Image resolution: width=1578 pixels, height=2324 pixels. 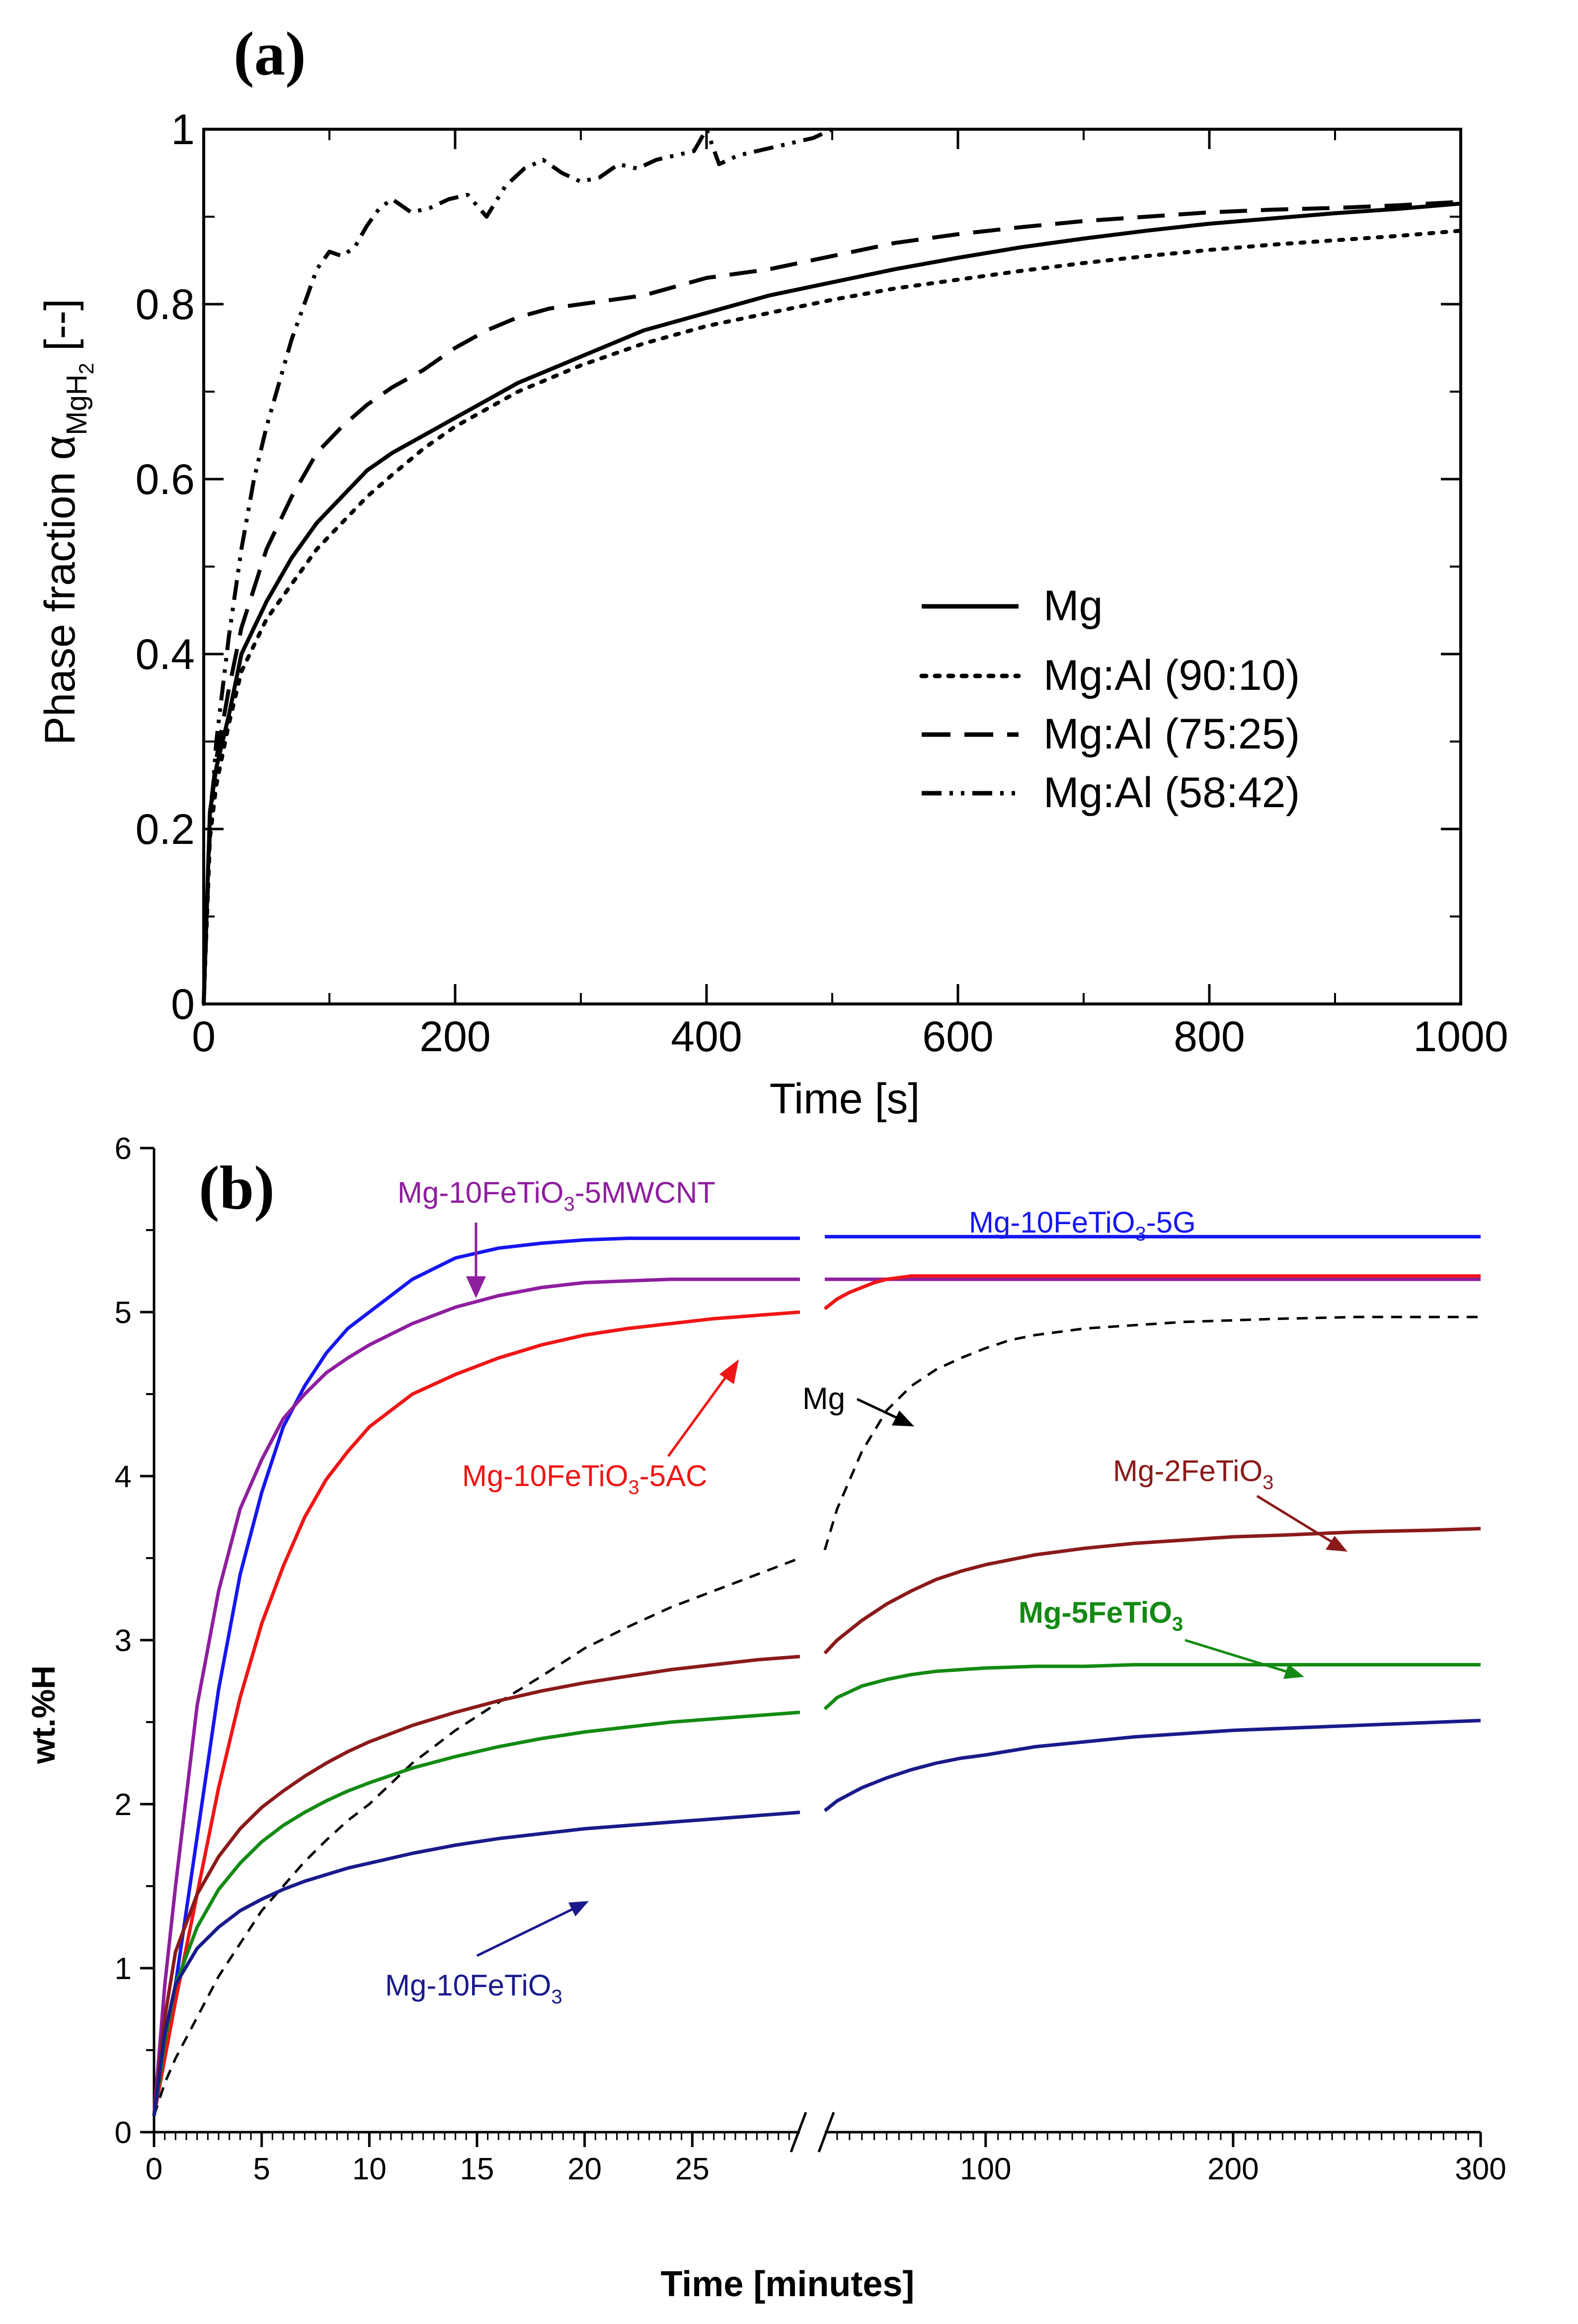 I want to click on arrow-2fetio3-head, so click(x=1336, y=1544).